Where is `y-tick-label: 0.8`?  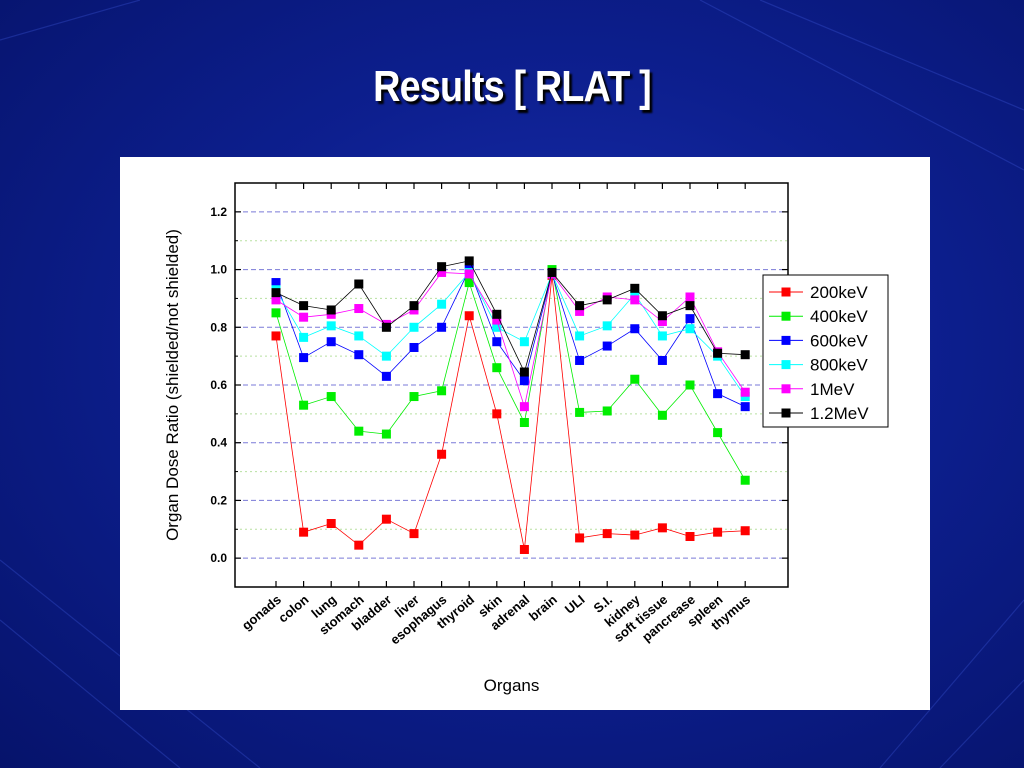
y-tick-label: 0.8 is located at coordinates (218, 327).